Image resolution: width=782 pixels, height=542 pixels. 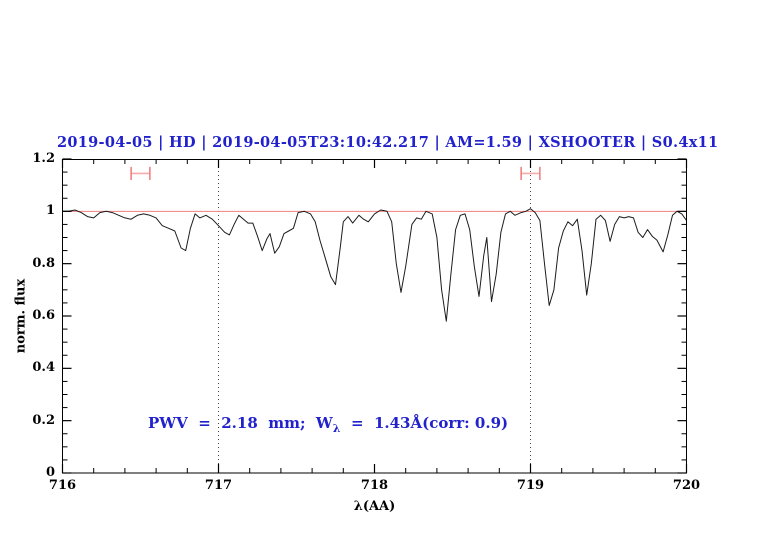 I want to click on annotation-lambda-subscript: λ, so click(x=336, y=428).